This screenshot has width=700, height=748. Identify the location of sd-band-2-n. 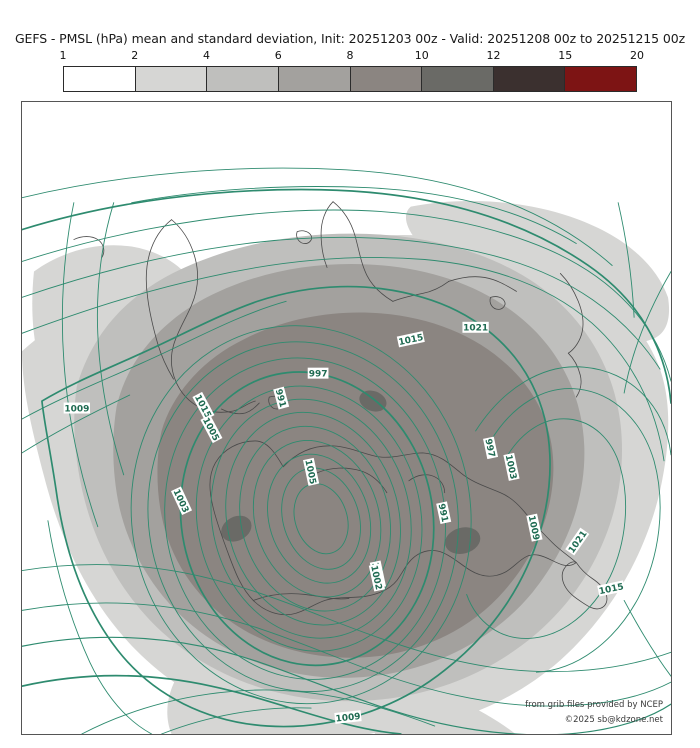
(537, 272).